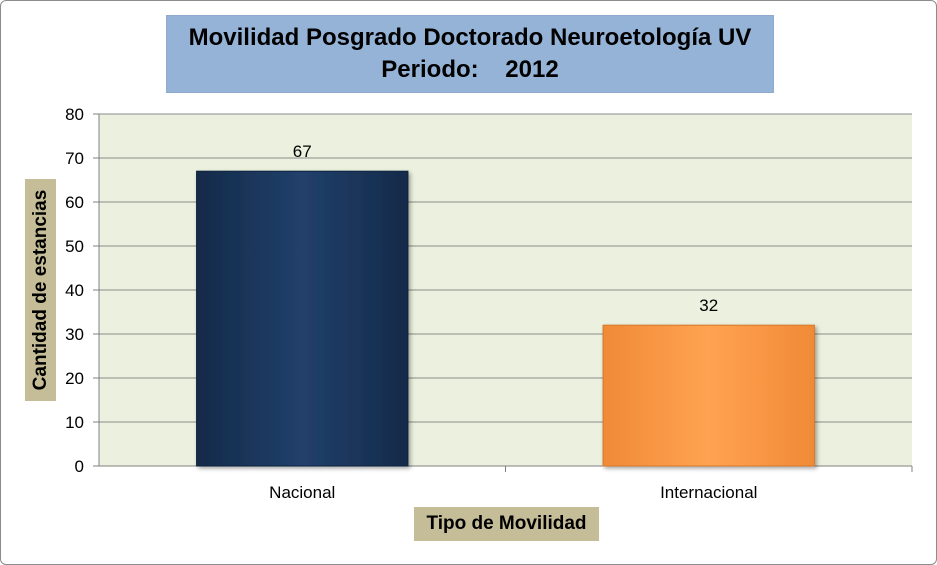 The height and width of the screenshot is (565, 937). Describe the element at coordinates (302, 151) in the screenshot. I see `data-label-nacional: 67` at that location.